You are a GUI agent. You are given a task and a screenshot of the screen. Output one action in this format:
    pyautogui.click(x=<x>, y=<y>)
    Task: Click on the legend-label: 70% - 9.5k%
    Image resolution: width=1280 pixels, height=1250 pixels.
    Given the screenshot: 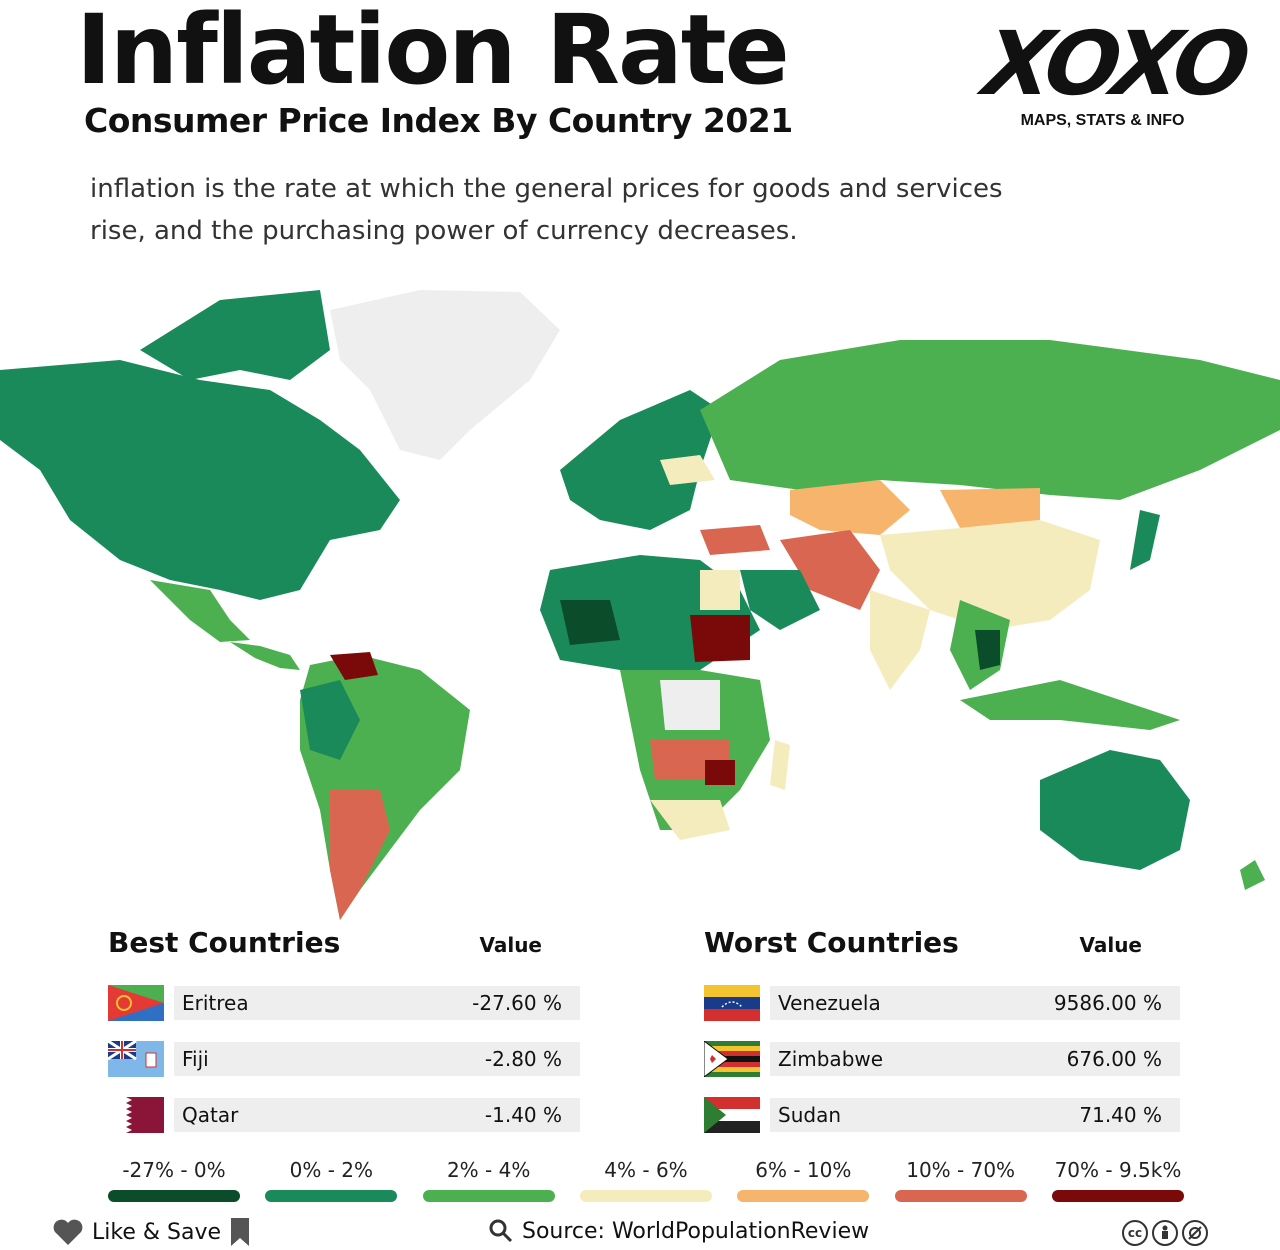 What is the action you would take?
    pyautogui.click(x=1118, y=1170)
    